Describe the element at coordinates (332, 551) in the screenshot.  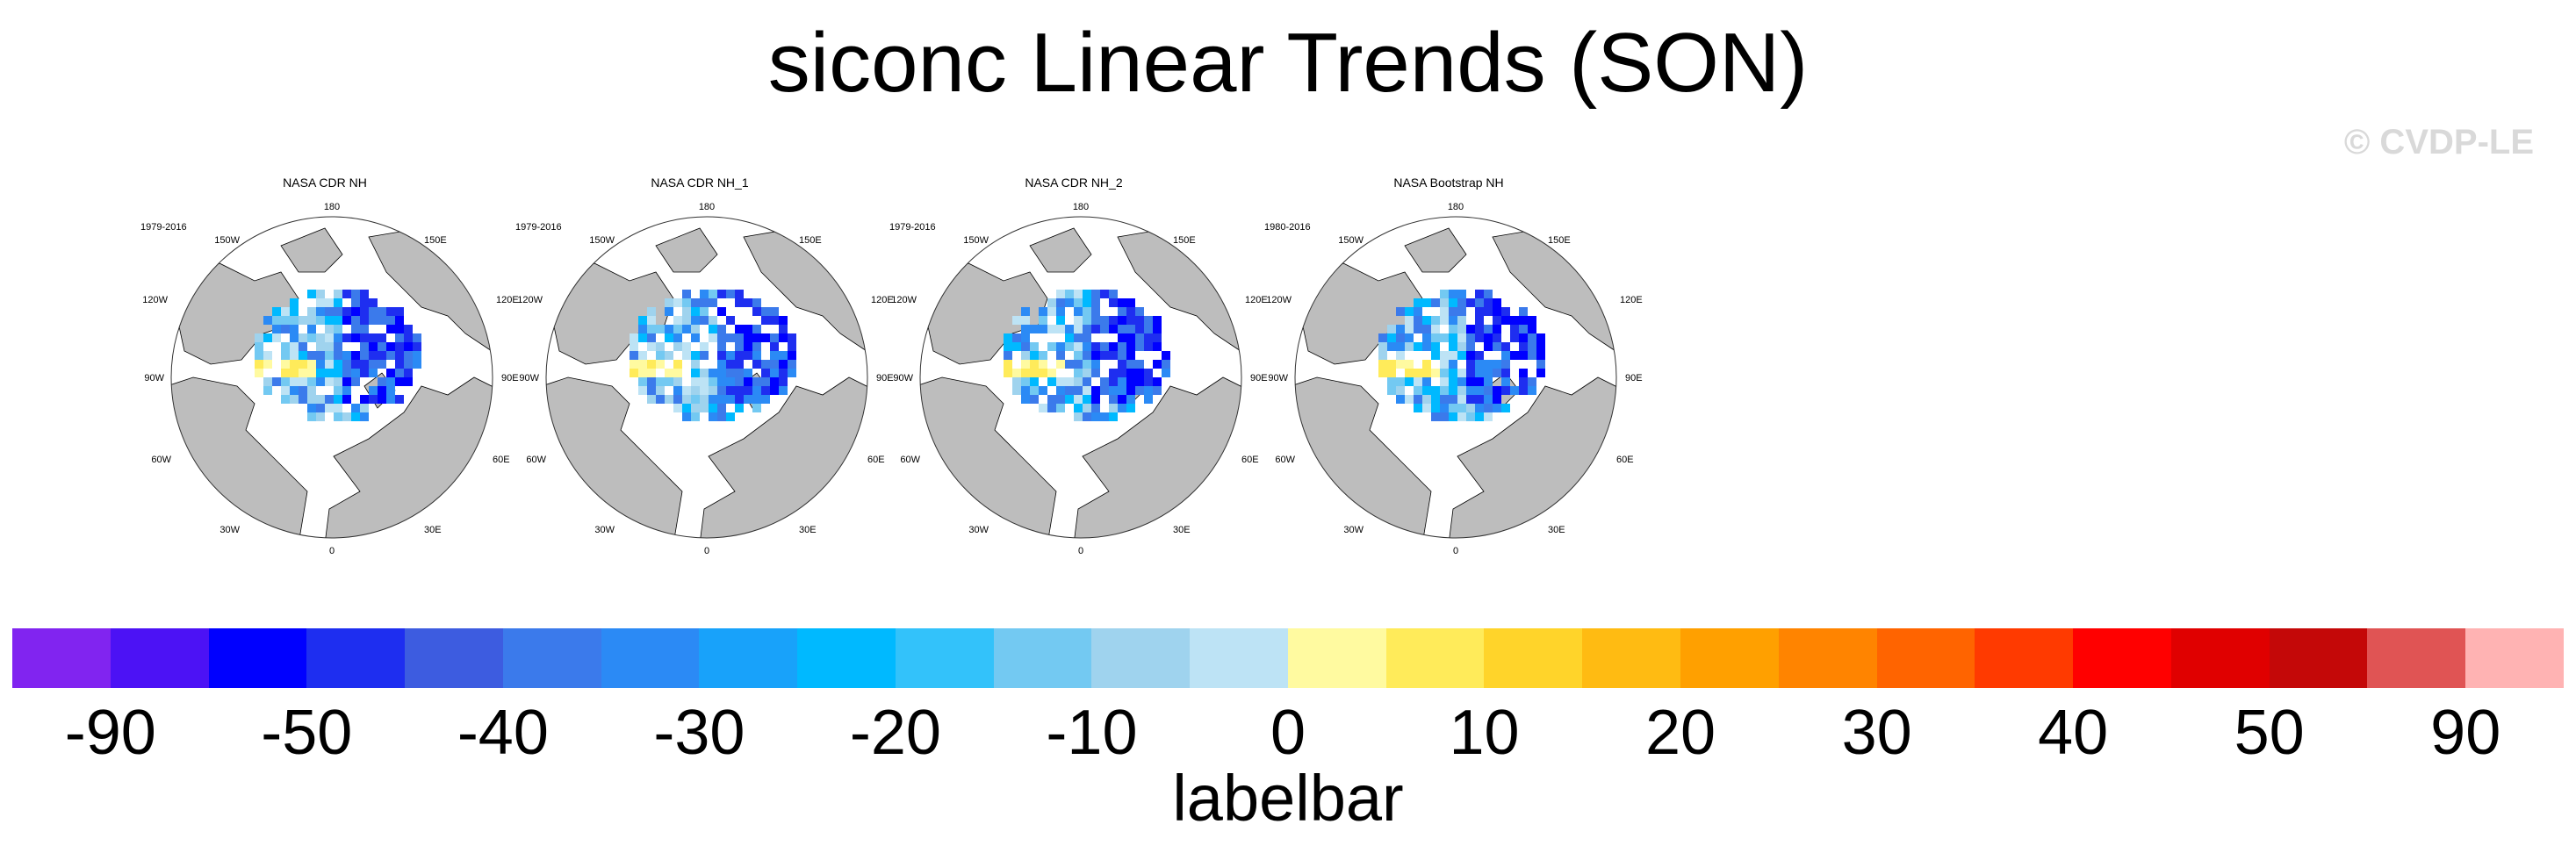
I see `longitude-label: 0` at that location.